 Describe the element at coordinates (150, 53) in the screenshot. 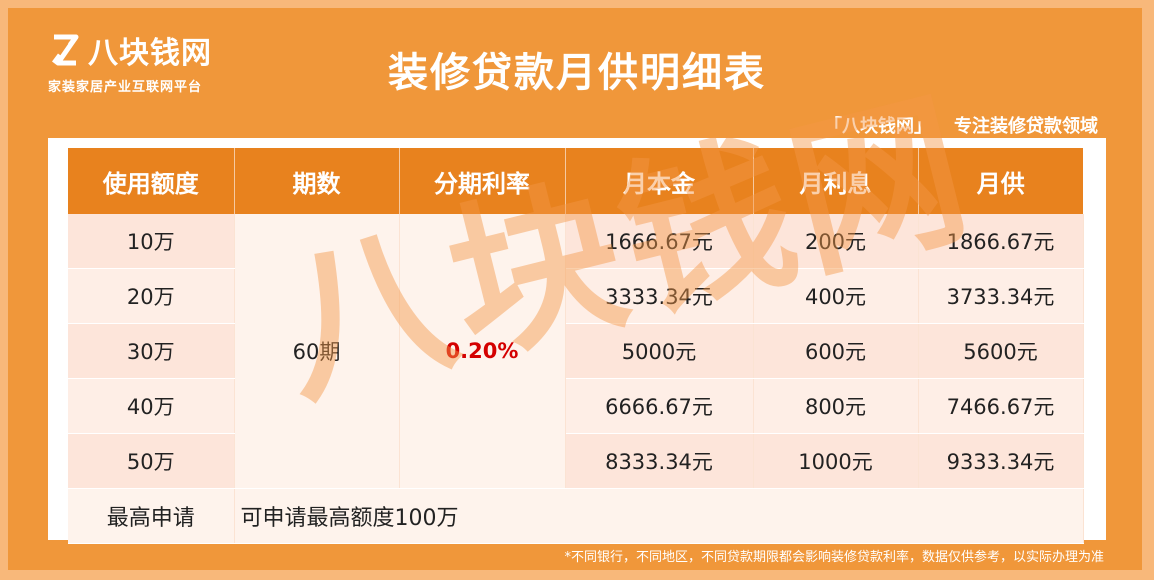

I see `logo-name: 八块钱网` at that location.